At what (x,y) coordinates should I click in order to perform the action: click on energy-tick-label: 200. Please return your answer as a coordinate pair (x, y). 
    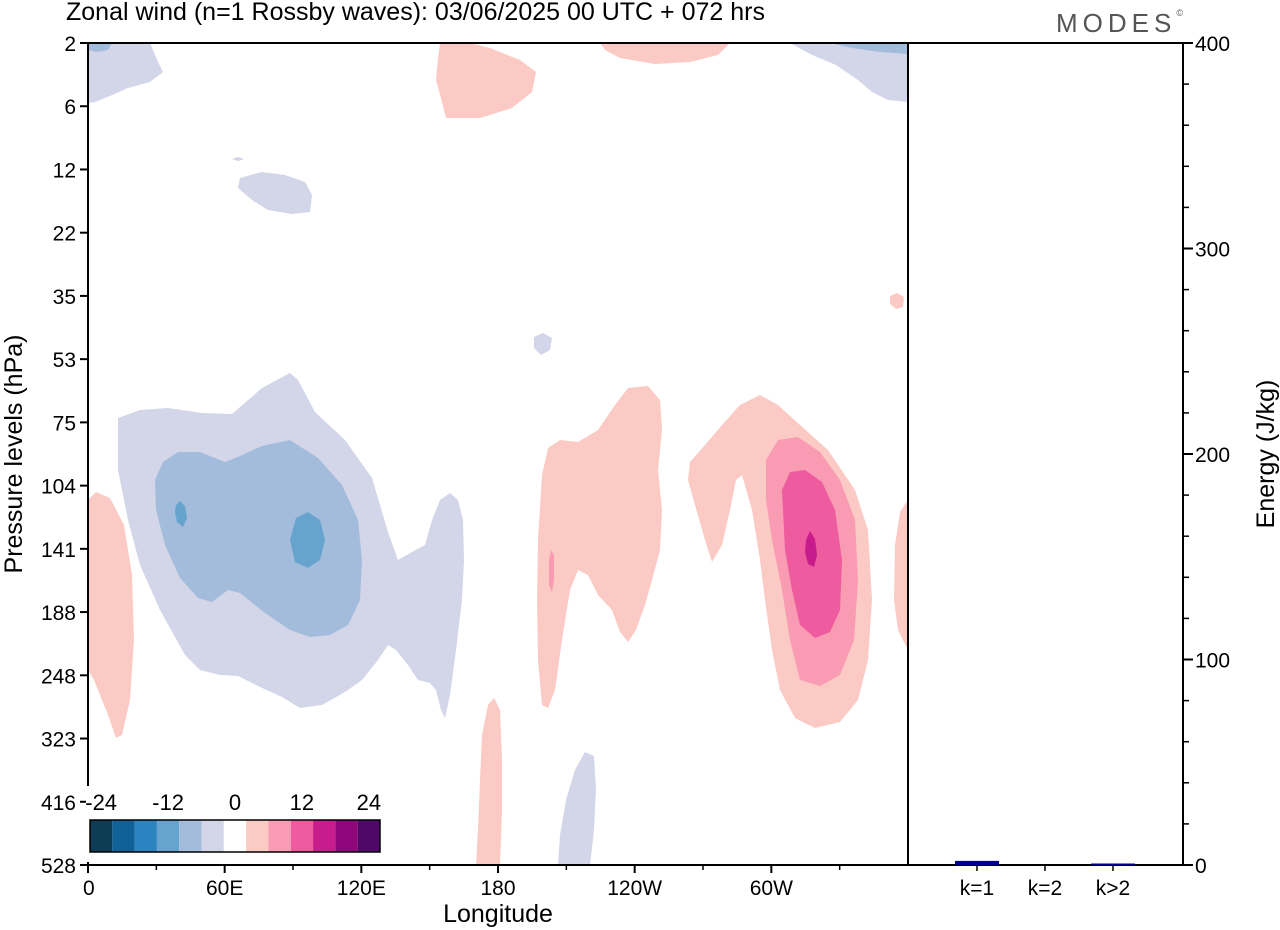
    Looking at the image, I should click on (1212, 455).